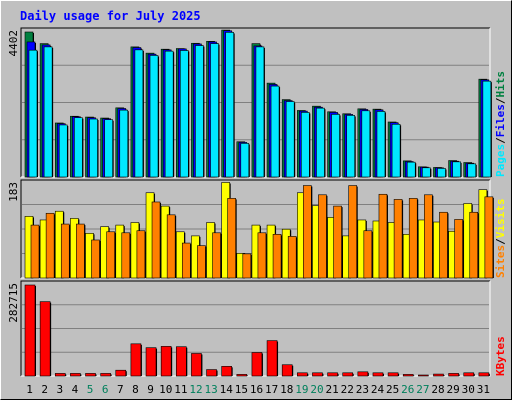 Image resolution: width=512 pixels, height=400 pixels. I want to click on x-tick-label-day-16: 16, so click(256, 389).